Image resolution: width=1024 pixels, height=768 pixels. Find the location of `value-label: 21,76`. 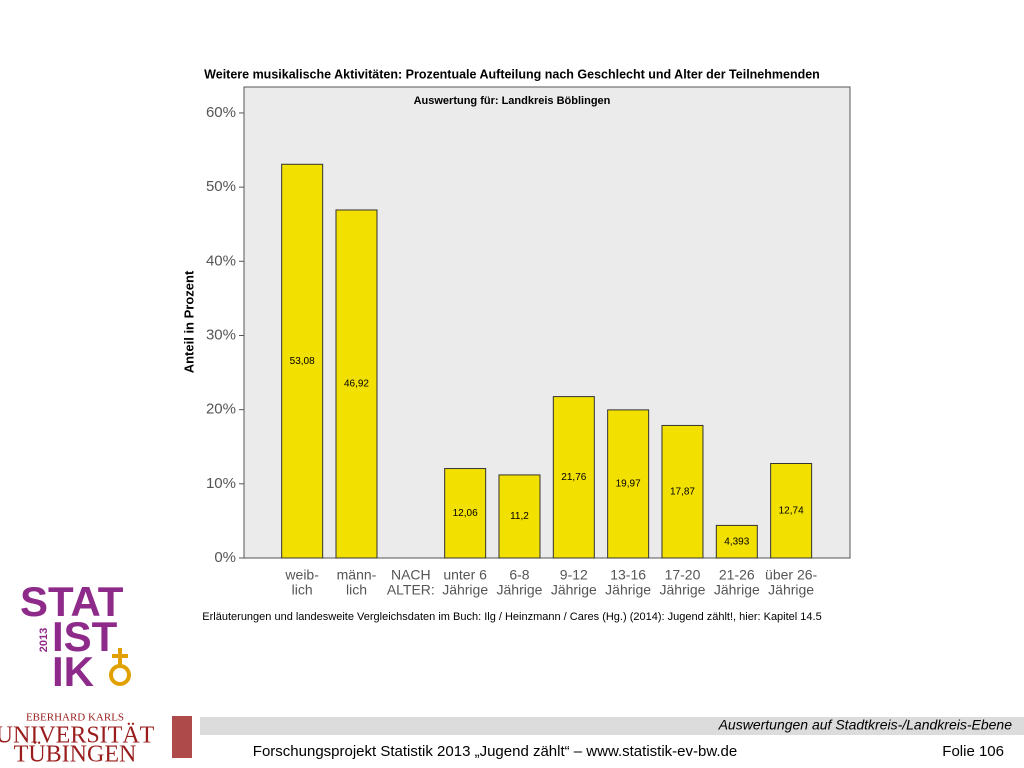

value-label: 21,76 is located at coordinates (573, 477).